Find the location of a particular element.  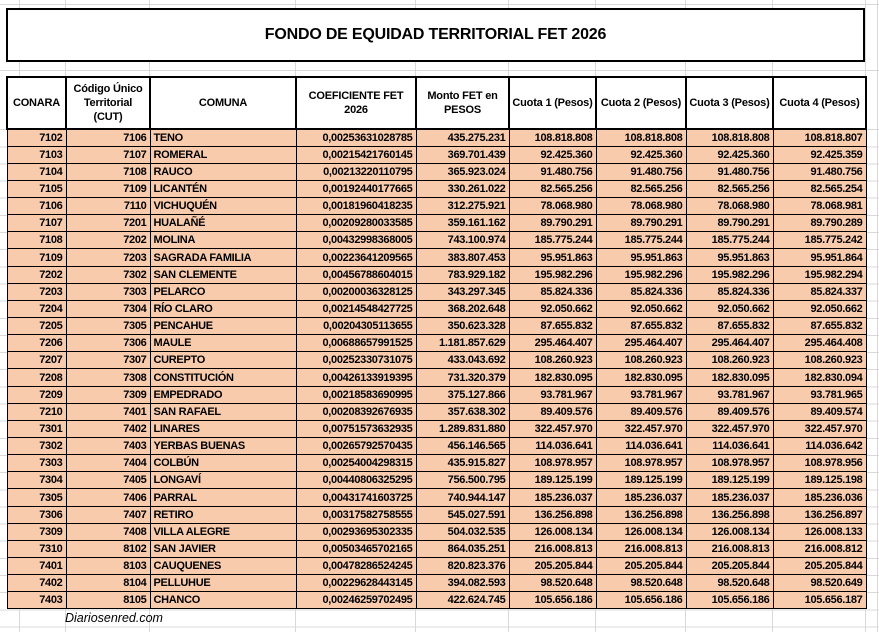

page-title: FONDO DE EQUIDAD TERRITORIAL FET 2026 is located at coordinates (435, 34).